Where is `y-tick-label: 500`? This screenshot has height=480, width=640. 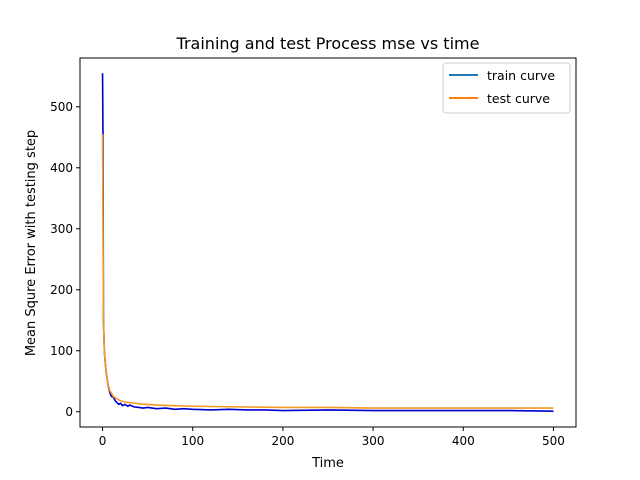
y-tick-label: 500 is located at coordinates (61, 107).